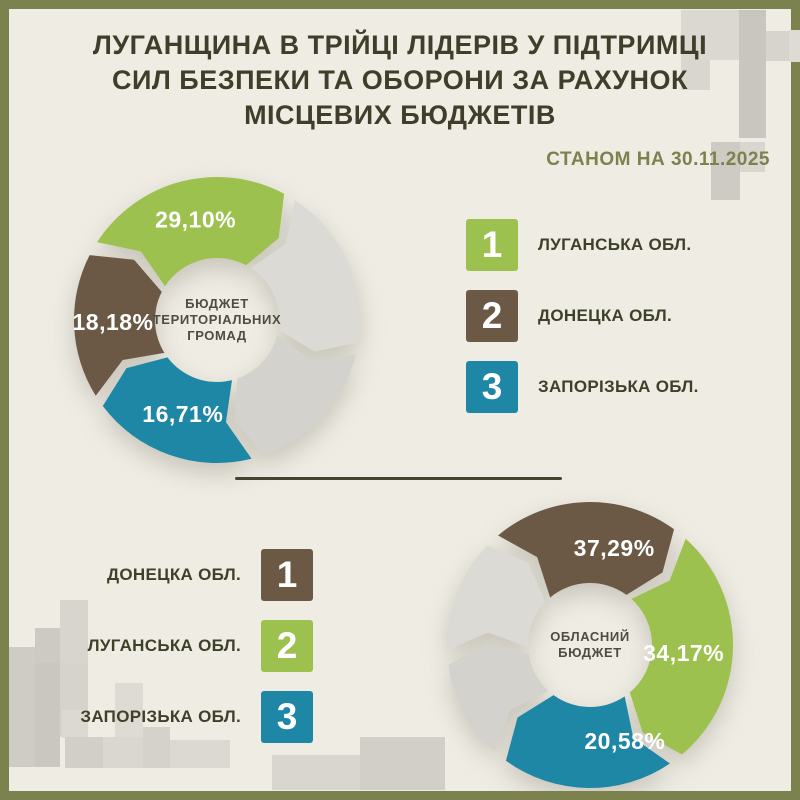 This screenshot has width=800, height=800. What do you see at coordinates (398, 478) in the screenshot?
I see `section-divider` at bounding box center [398, 478].